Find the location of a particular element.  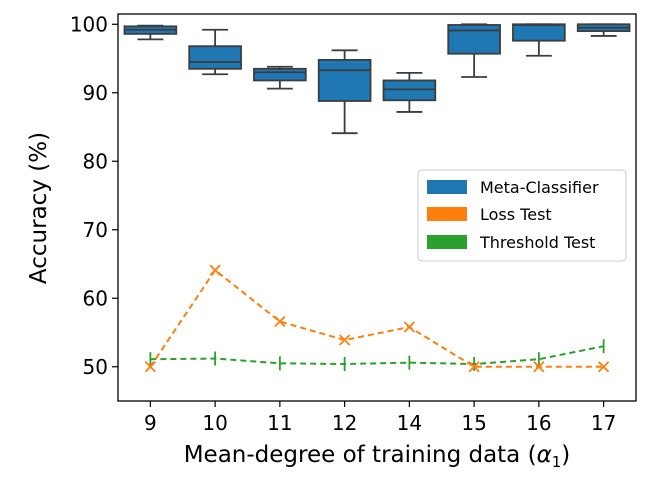

y-tick-label-50: 50 is located at coordinates (95, 367).